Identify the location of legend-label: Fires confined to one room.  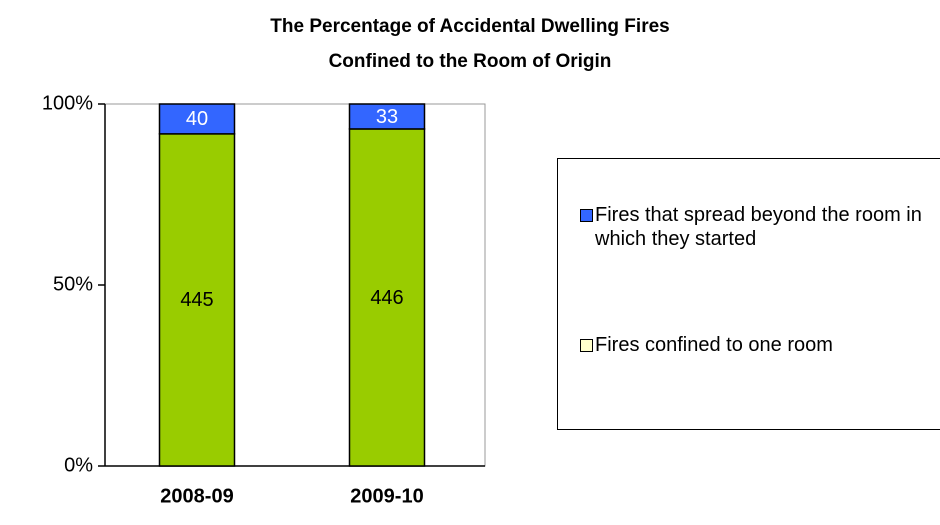
(714, 345).